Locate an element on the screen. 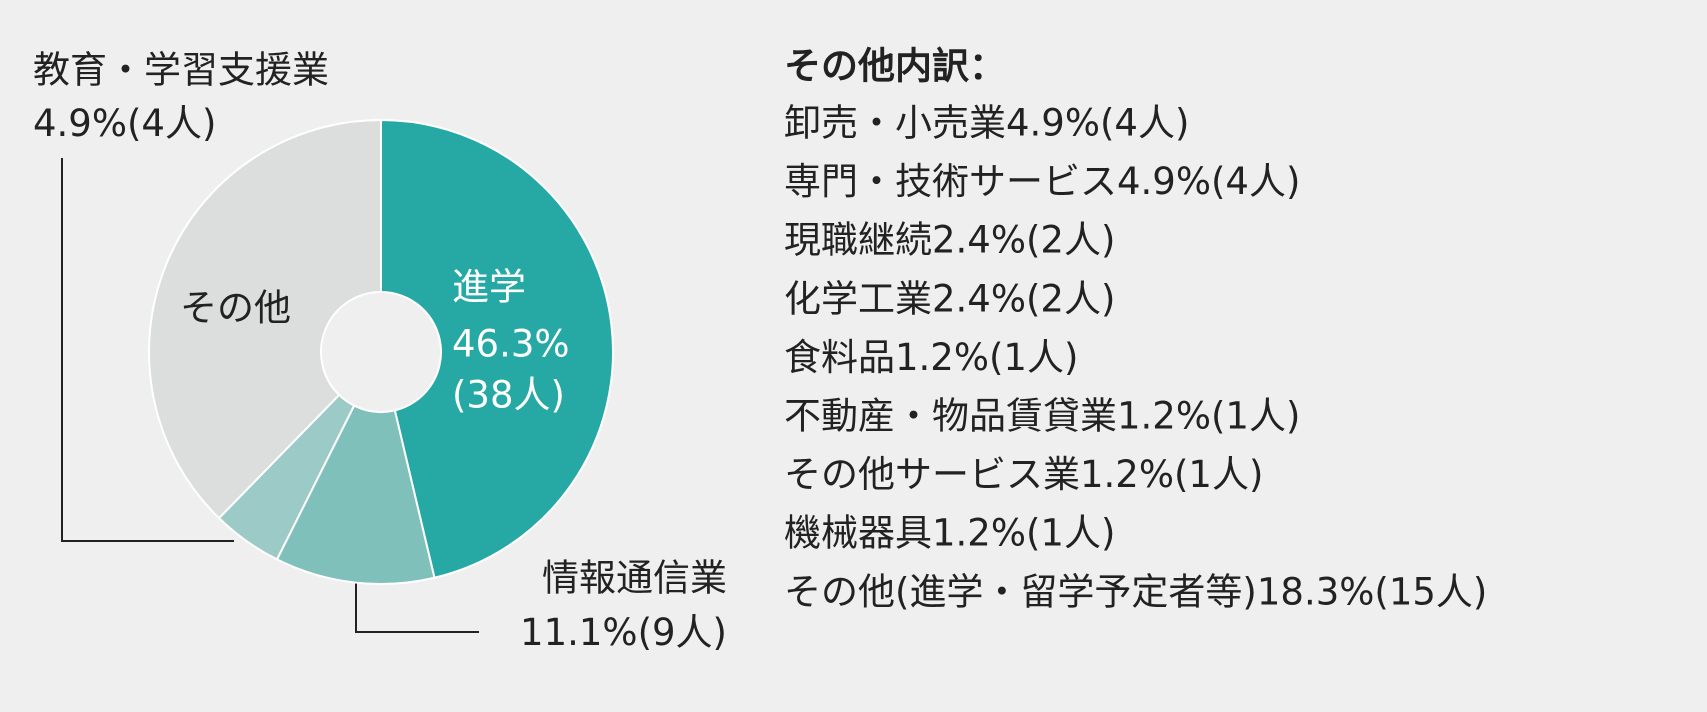  slice-label: 進学 is located at coordinates (489, 287).